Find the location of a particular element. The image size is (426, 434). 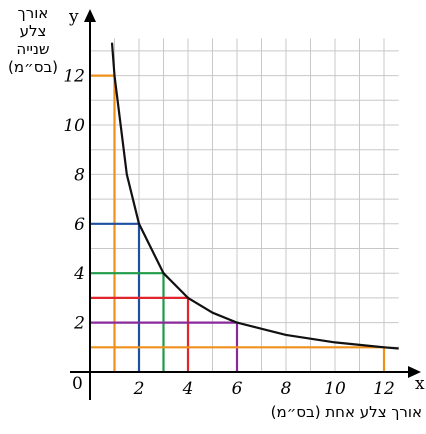

origin-label: 0 is located at coordinates (77, 384).